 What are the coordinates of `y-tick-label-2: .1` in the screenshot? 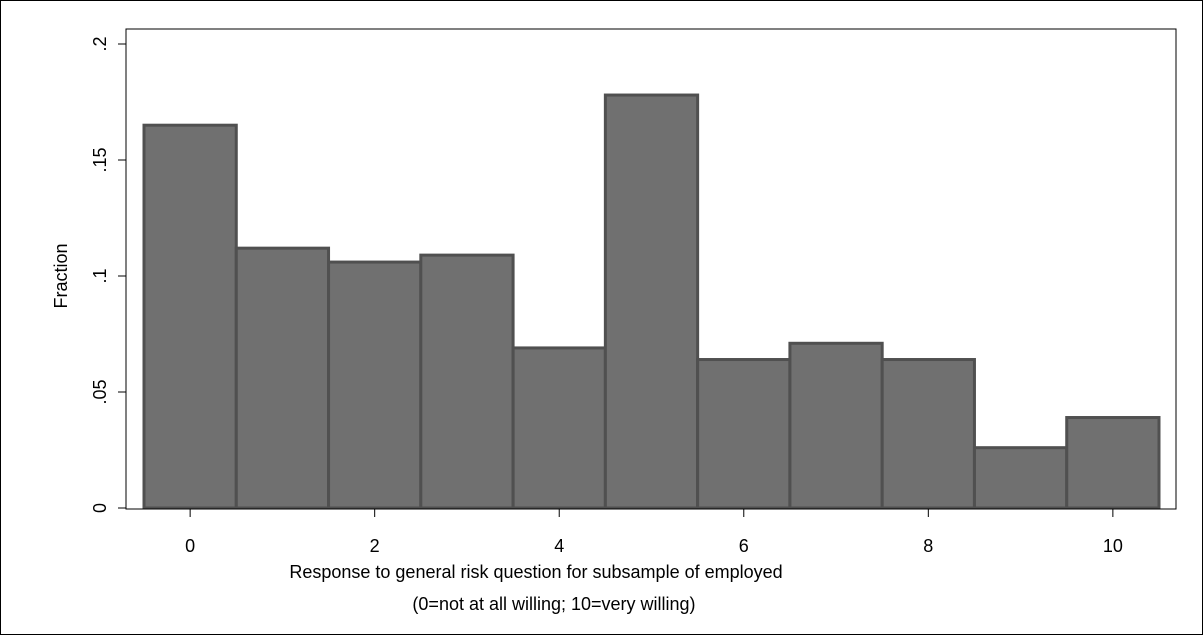 It's located at (100, 275).